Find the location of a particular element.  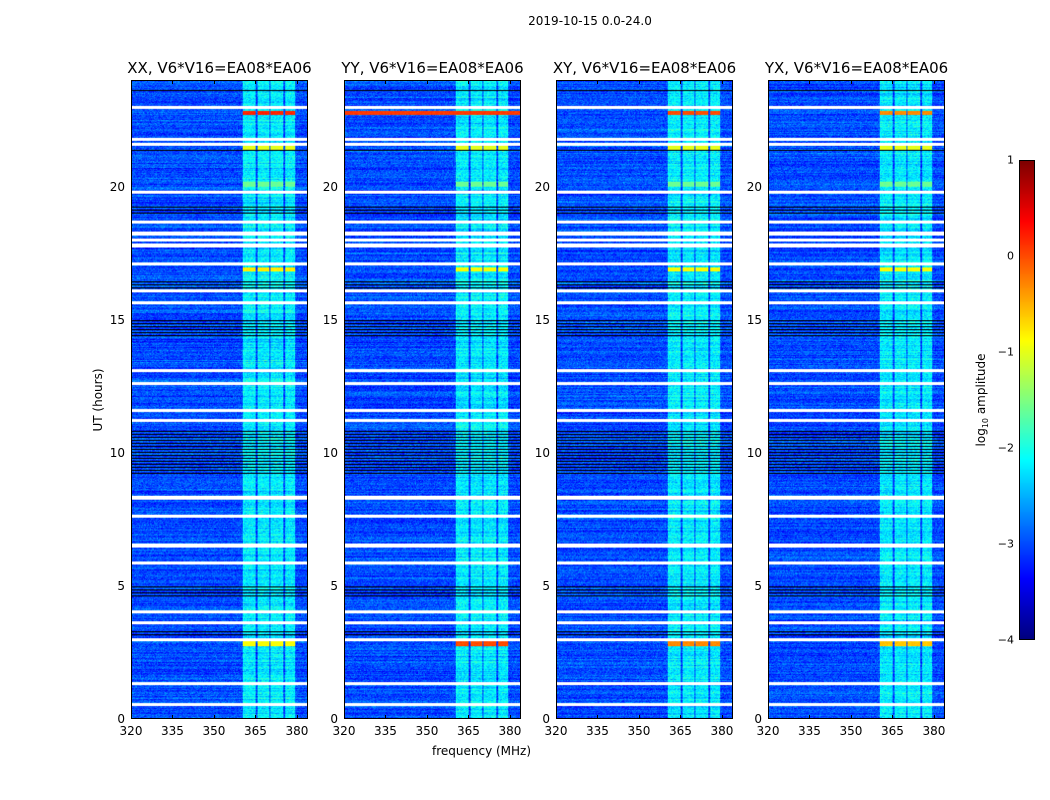

colorbar-tick-label: −2 is located at coordinates (1005, 448).